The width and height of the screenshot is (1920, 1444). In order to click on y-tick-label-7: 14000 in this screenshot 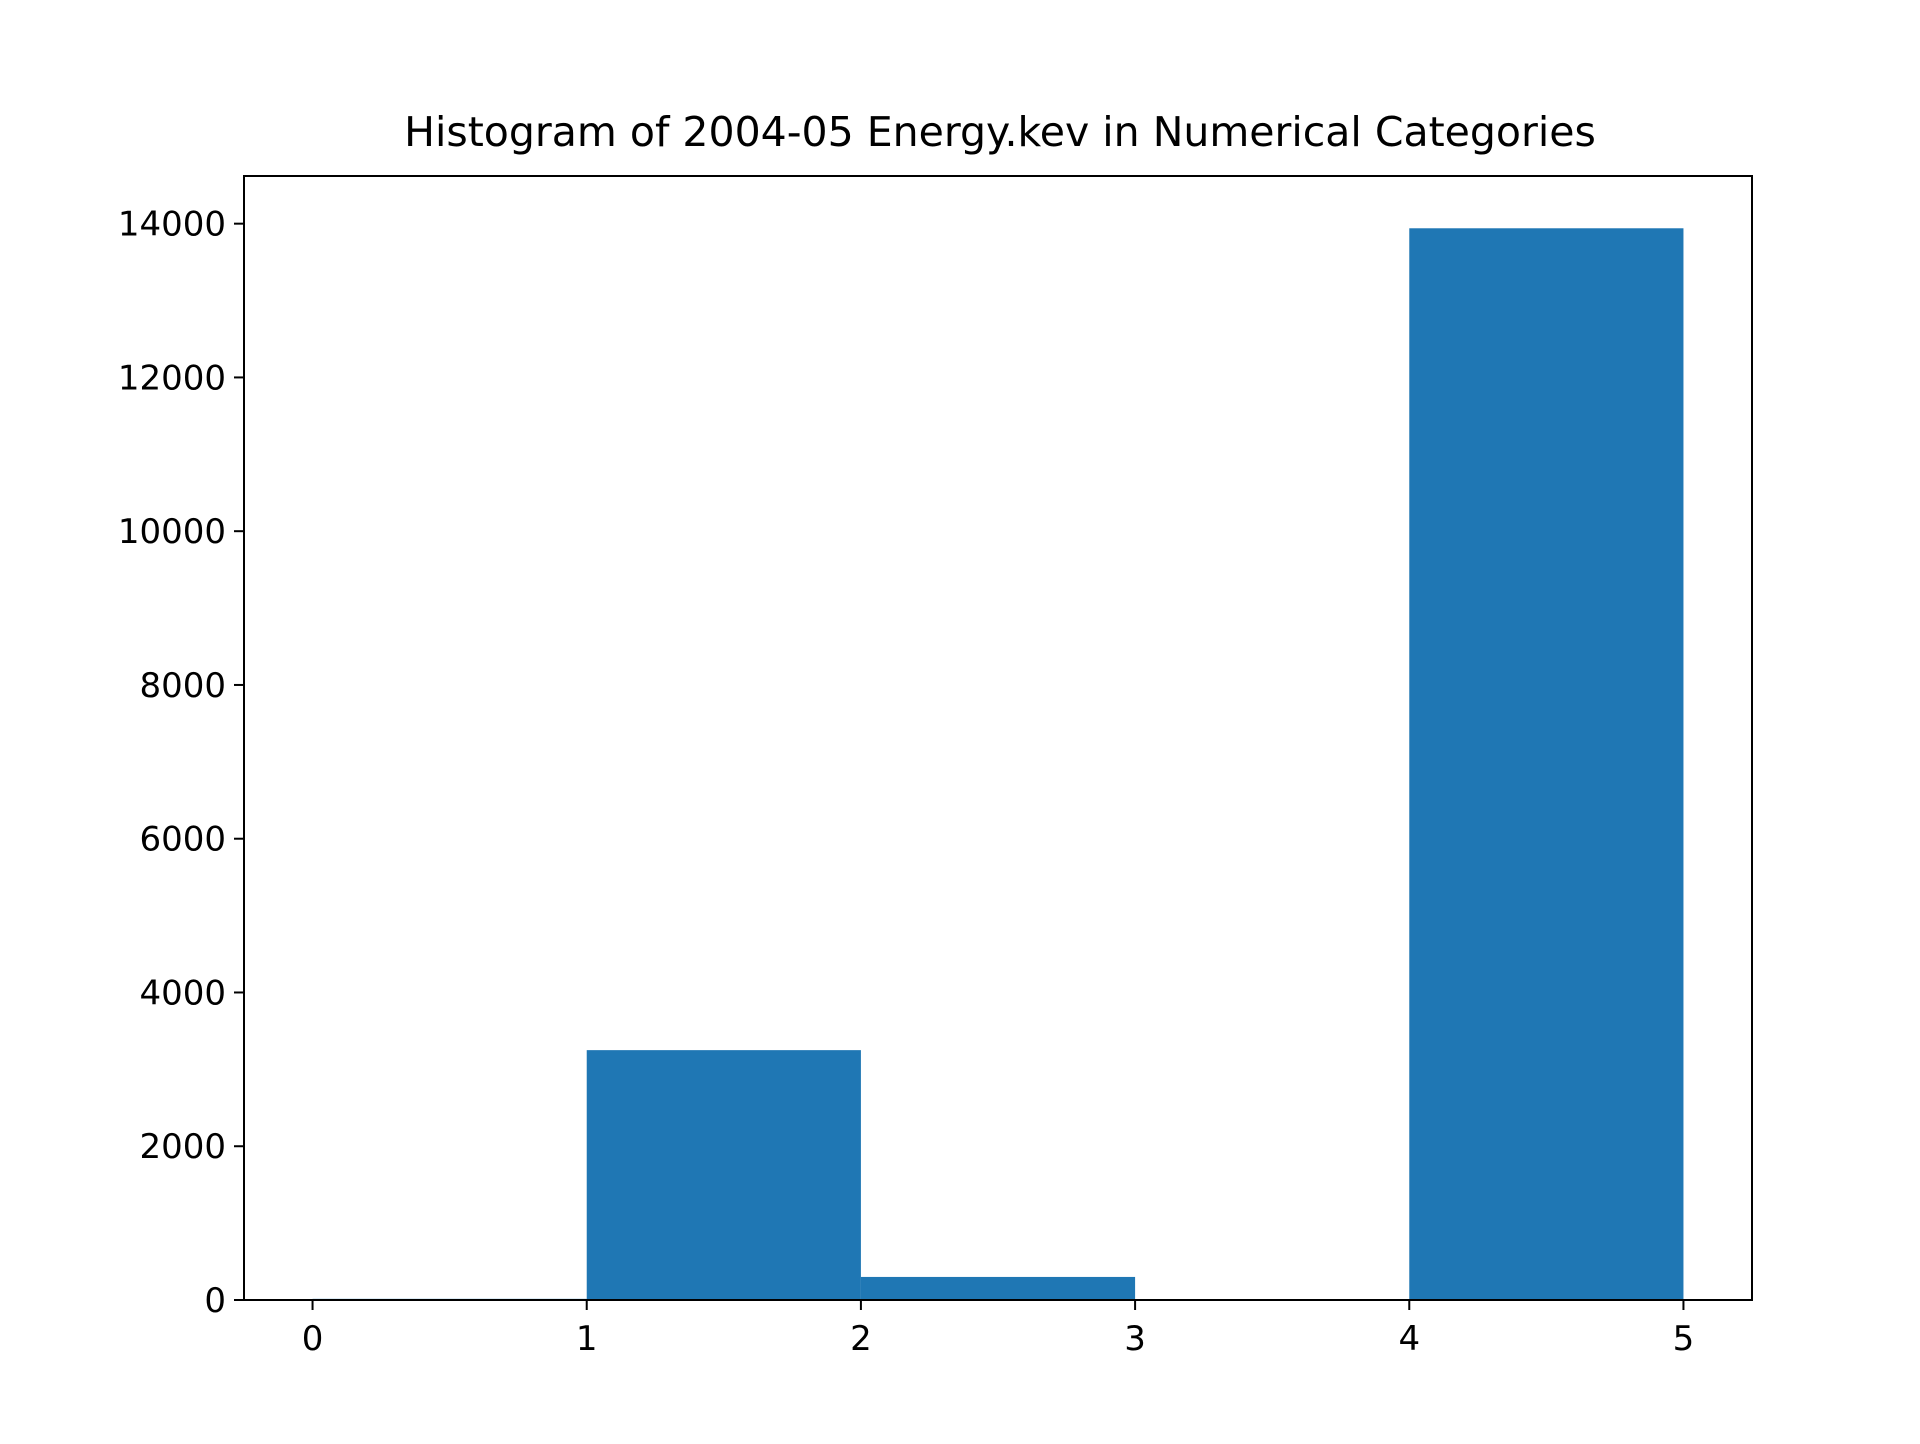, I will do `click(172, 225)`.